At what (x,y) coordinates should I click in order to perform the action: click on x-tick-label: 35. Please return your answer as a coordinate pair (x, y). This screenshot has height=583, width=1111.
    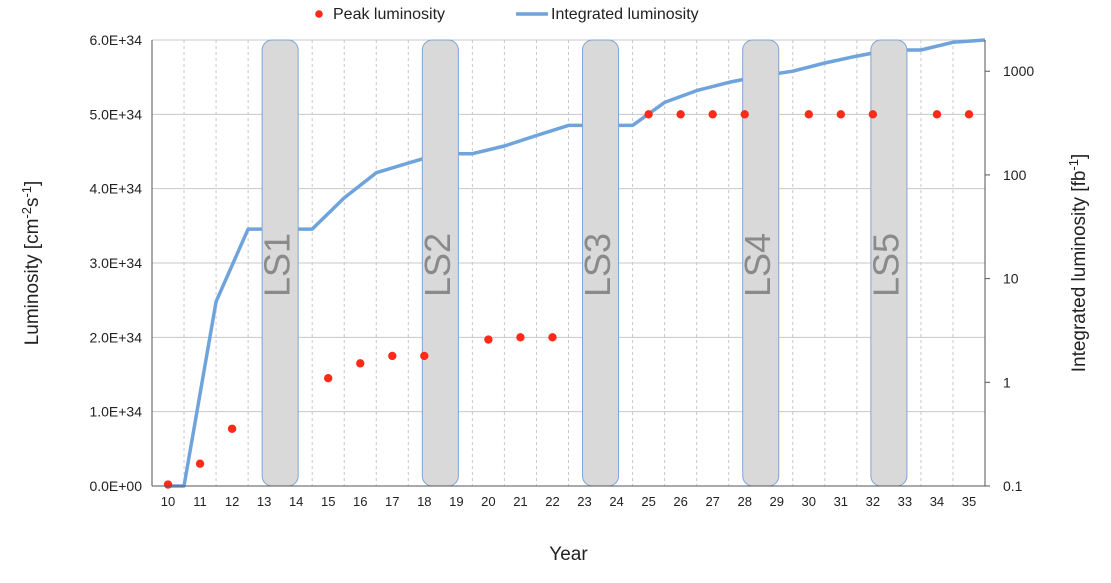
    Looking at the image, I should click on (969, 501).